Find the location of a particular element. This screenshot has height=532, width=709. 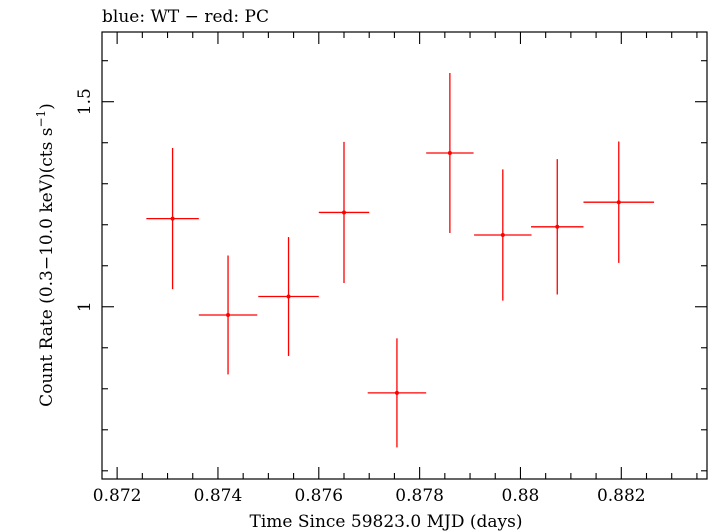

y-axis-label-exponent: −1 is located at coordinates (41, 119).